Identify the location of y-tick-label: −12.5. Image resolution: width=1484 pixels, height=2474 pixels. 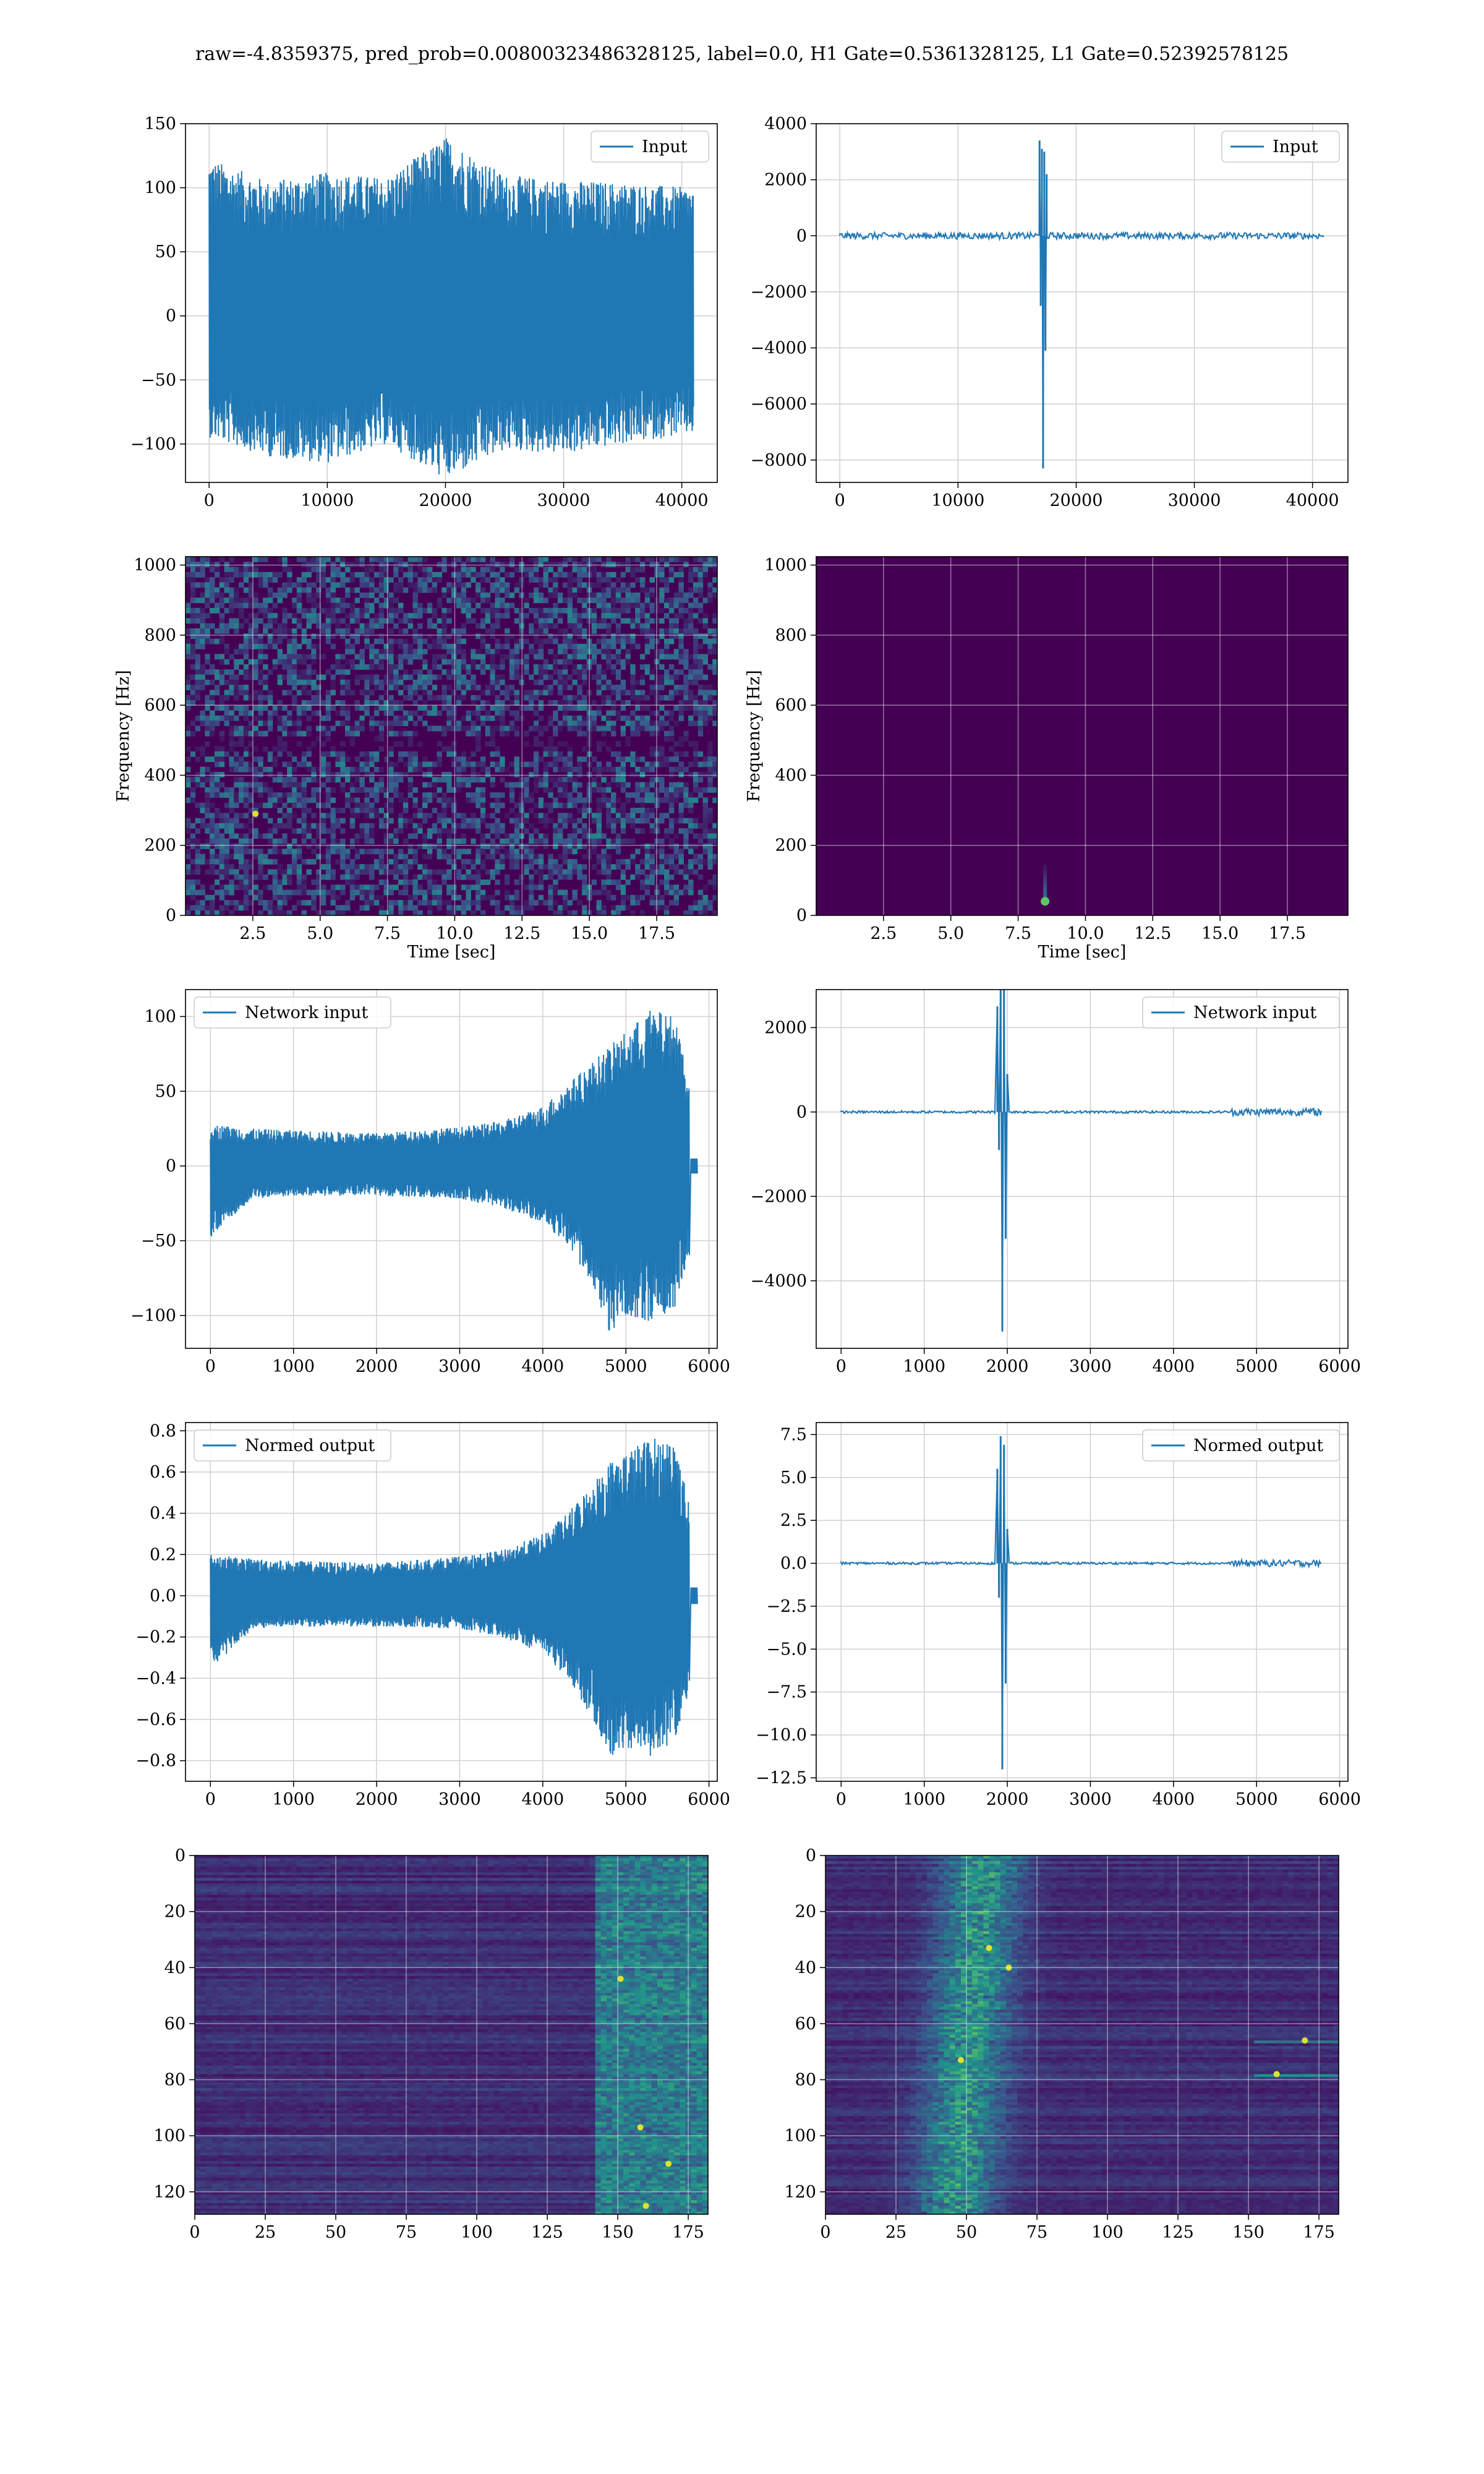
(781, 1777).